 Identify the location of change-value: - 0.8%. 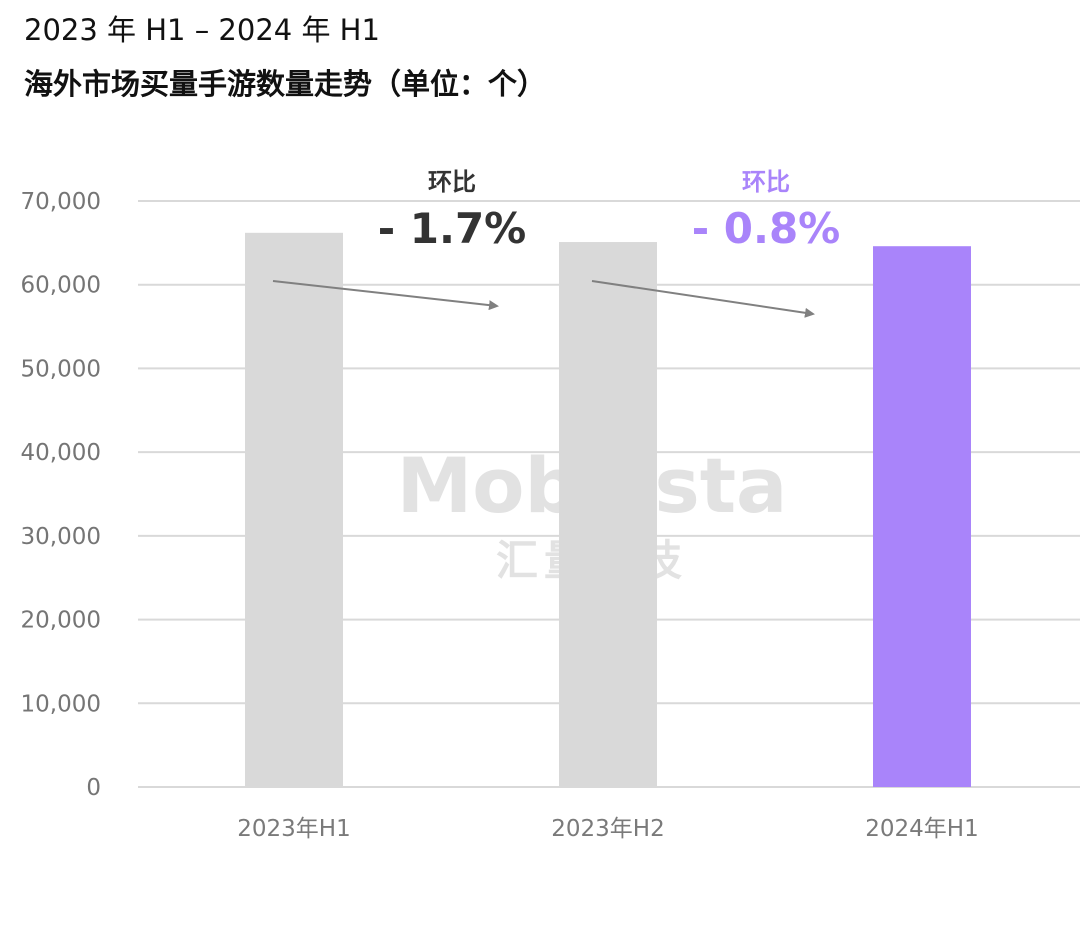
(766, 228).